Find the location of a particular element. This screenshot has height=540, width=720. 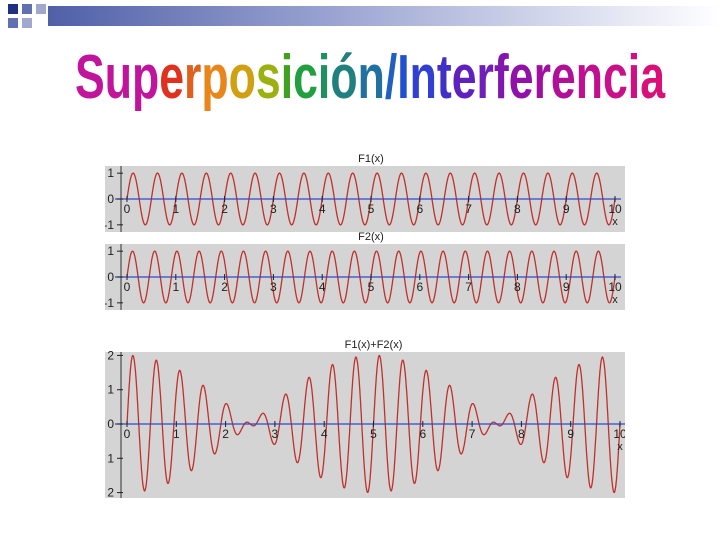

title-letter: / is located at coordinates (391, 77).